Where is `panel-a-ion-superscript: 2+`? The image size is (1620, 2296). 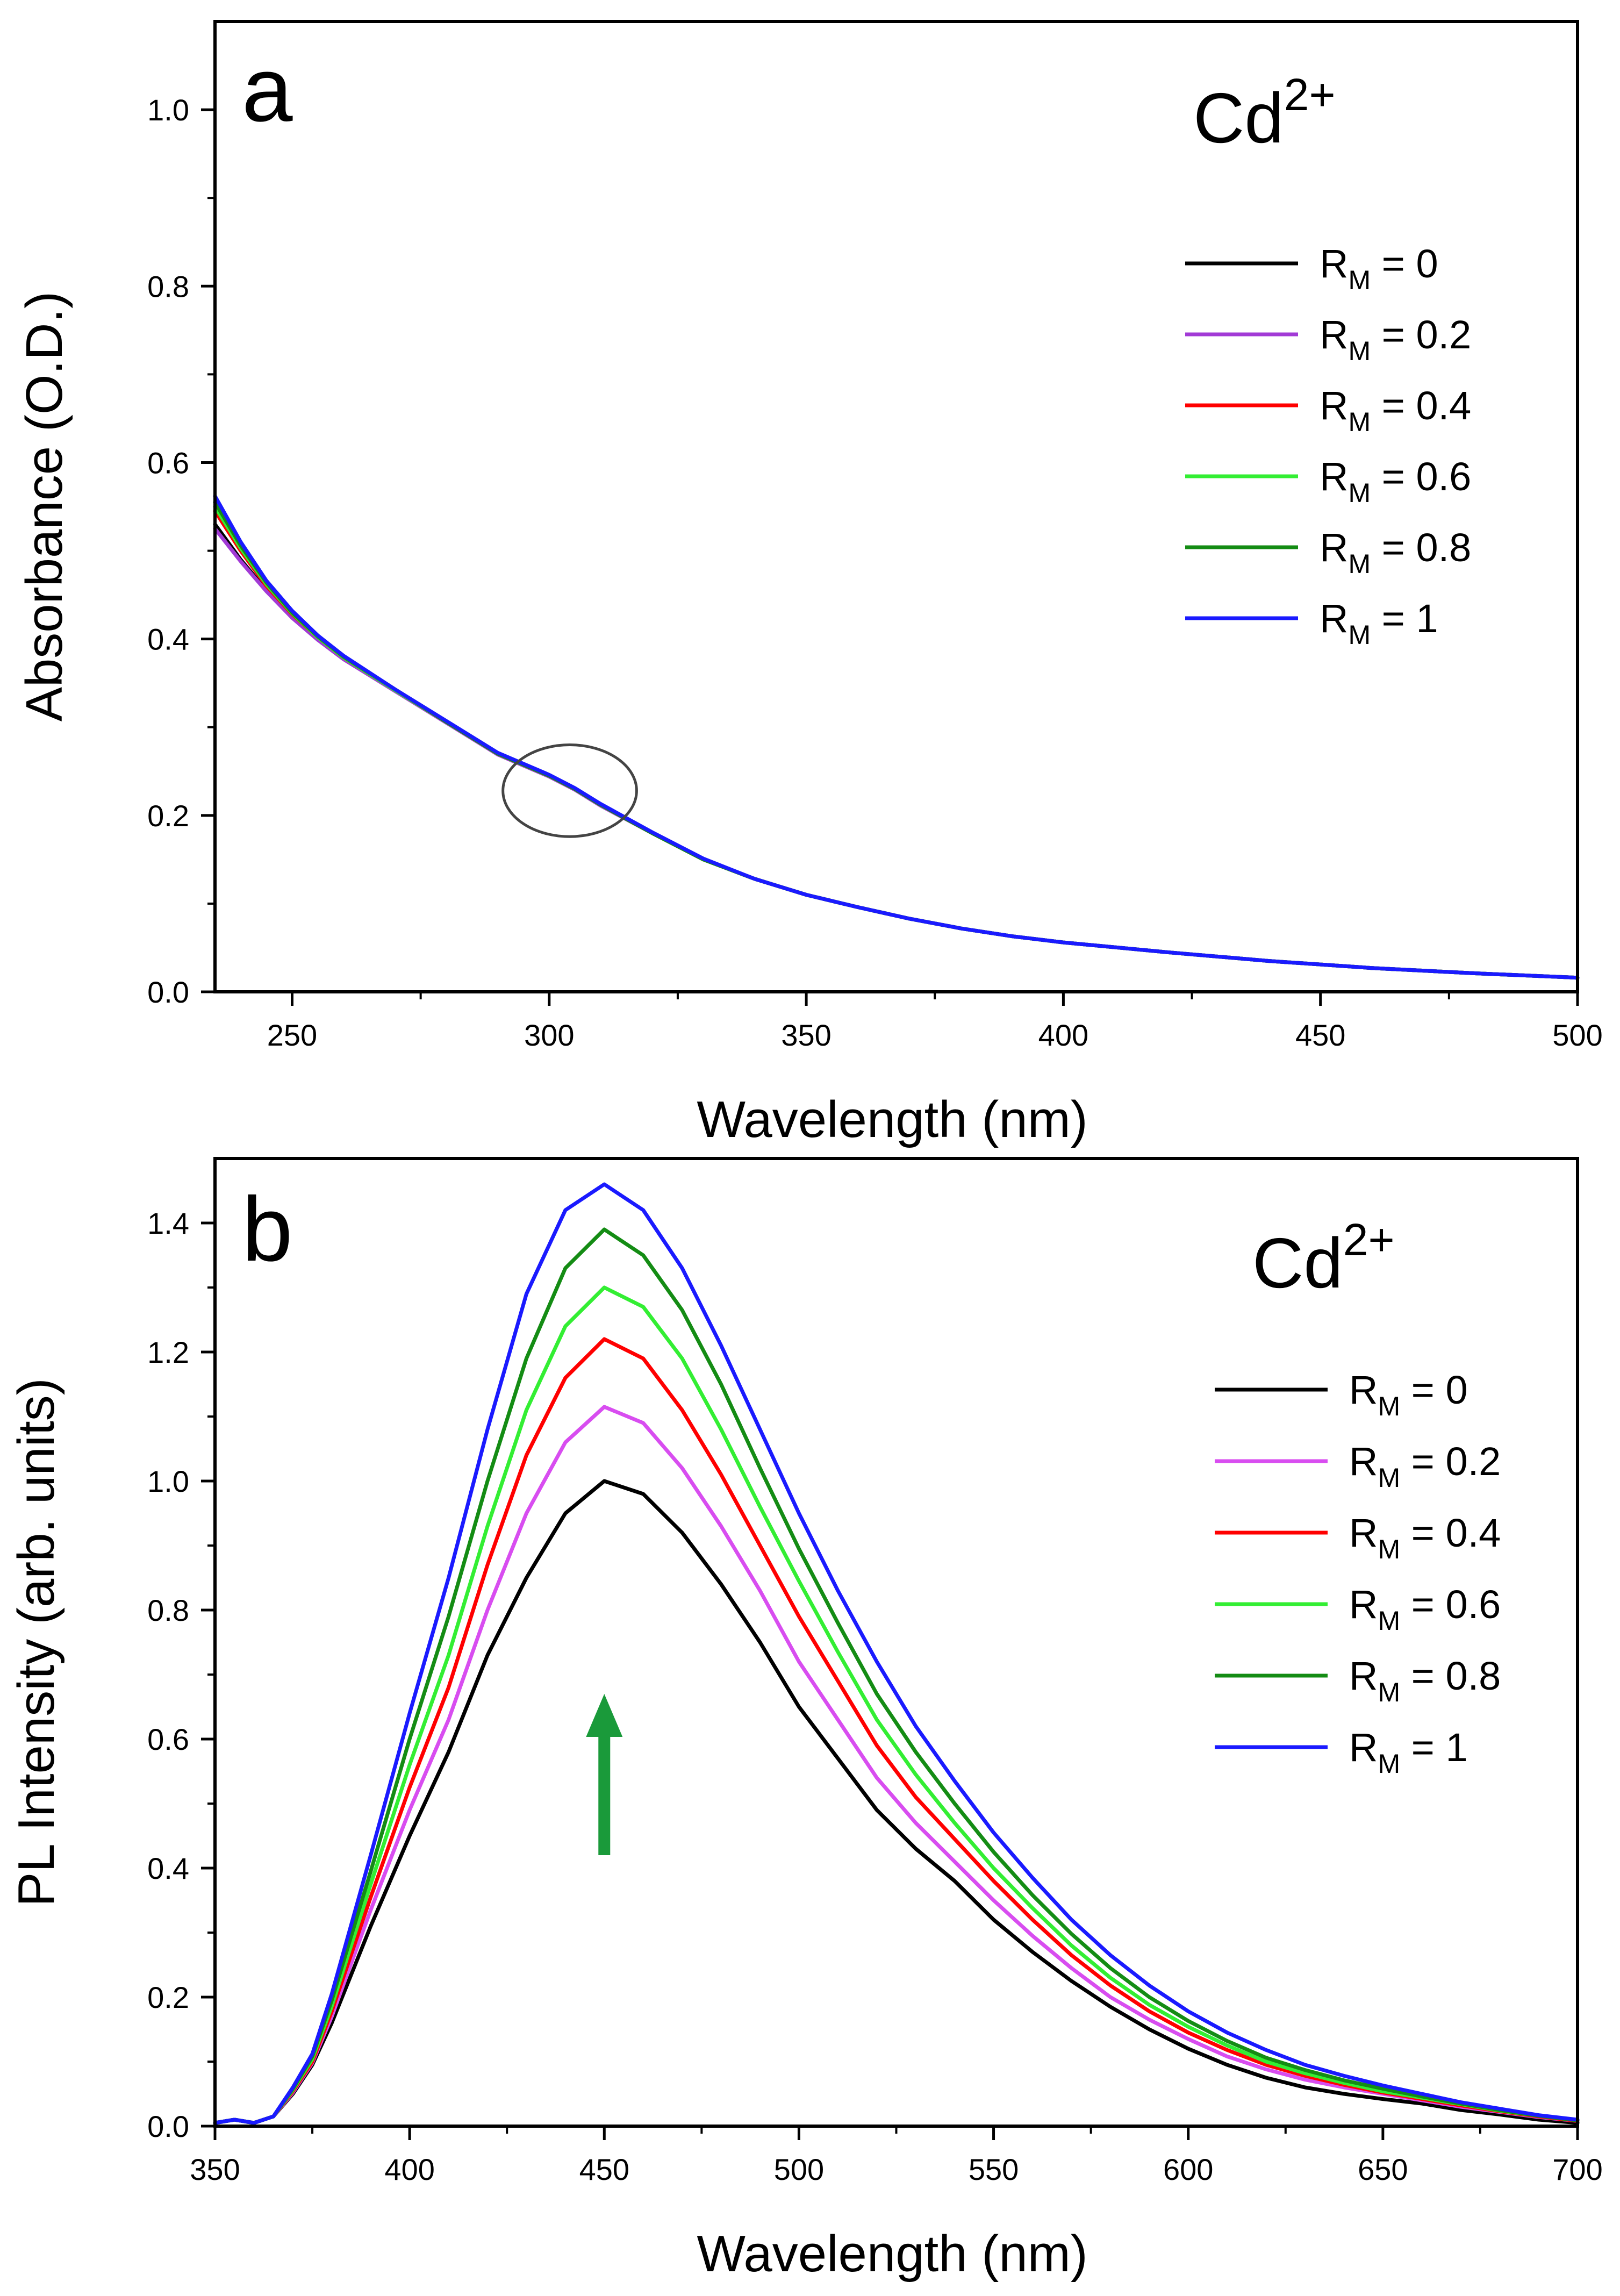 panel-a-ion-superscript: 2+ is located at coordinates (1310, 94).